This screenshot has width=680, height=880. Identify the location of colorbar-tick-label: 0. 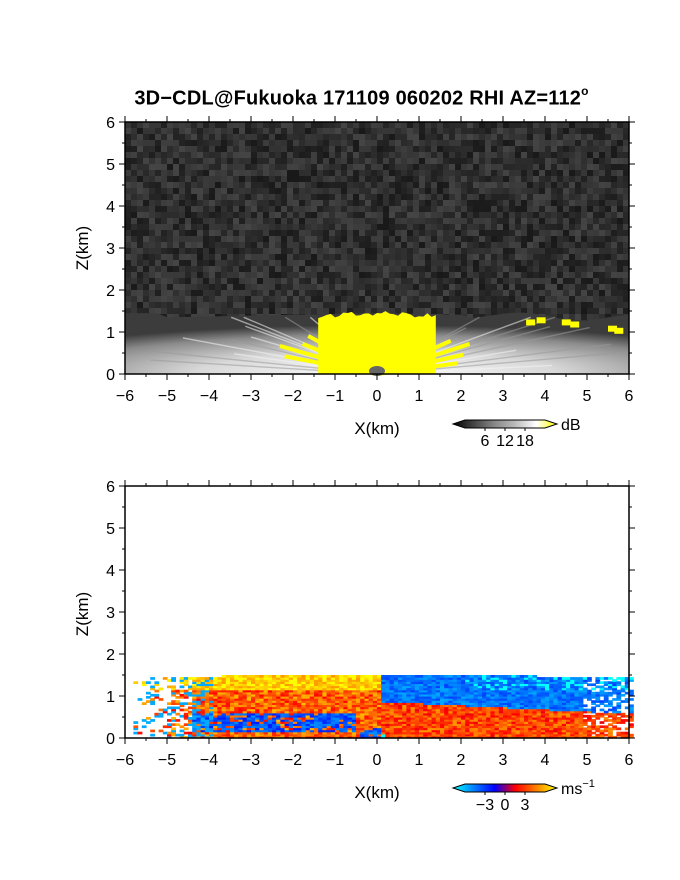
(505, 805).